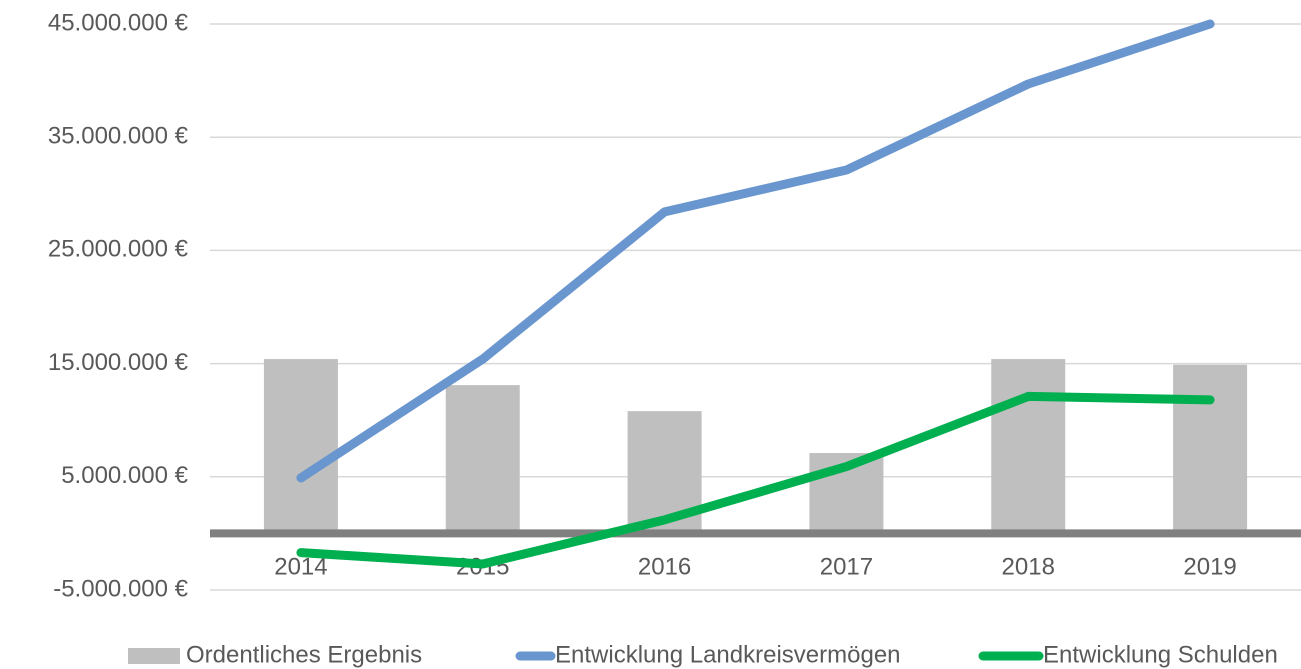 The image size is (1301, 669). What do you see at coordinates (120, 588) in the screenshot?
I see `y-tick-label: -5.000.000 €` at bounding box center [120, 588].